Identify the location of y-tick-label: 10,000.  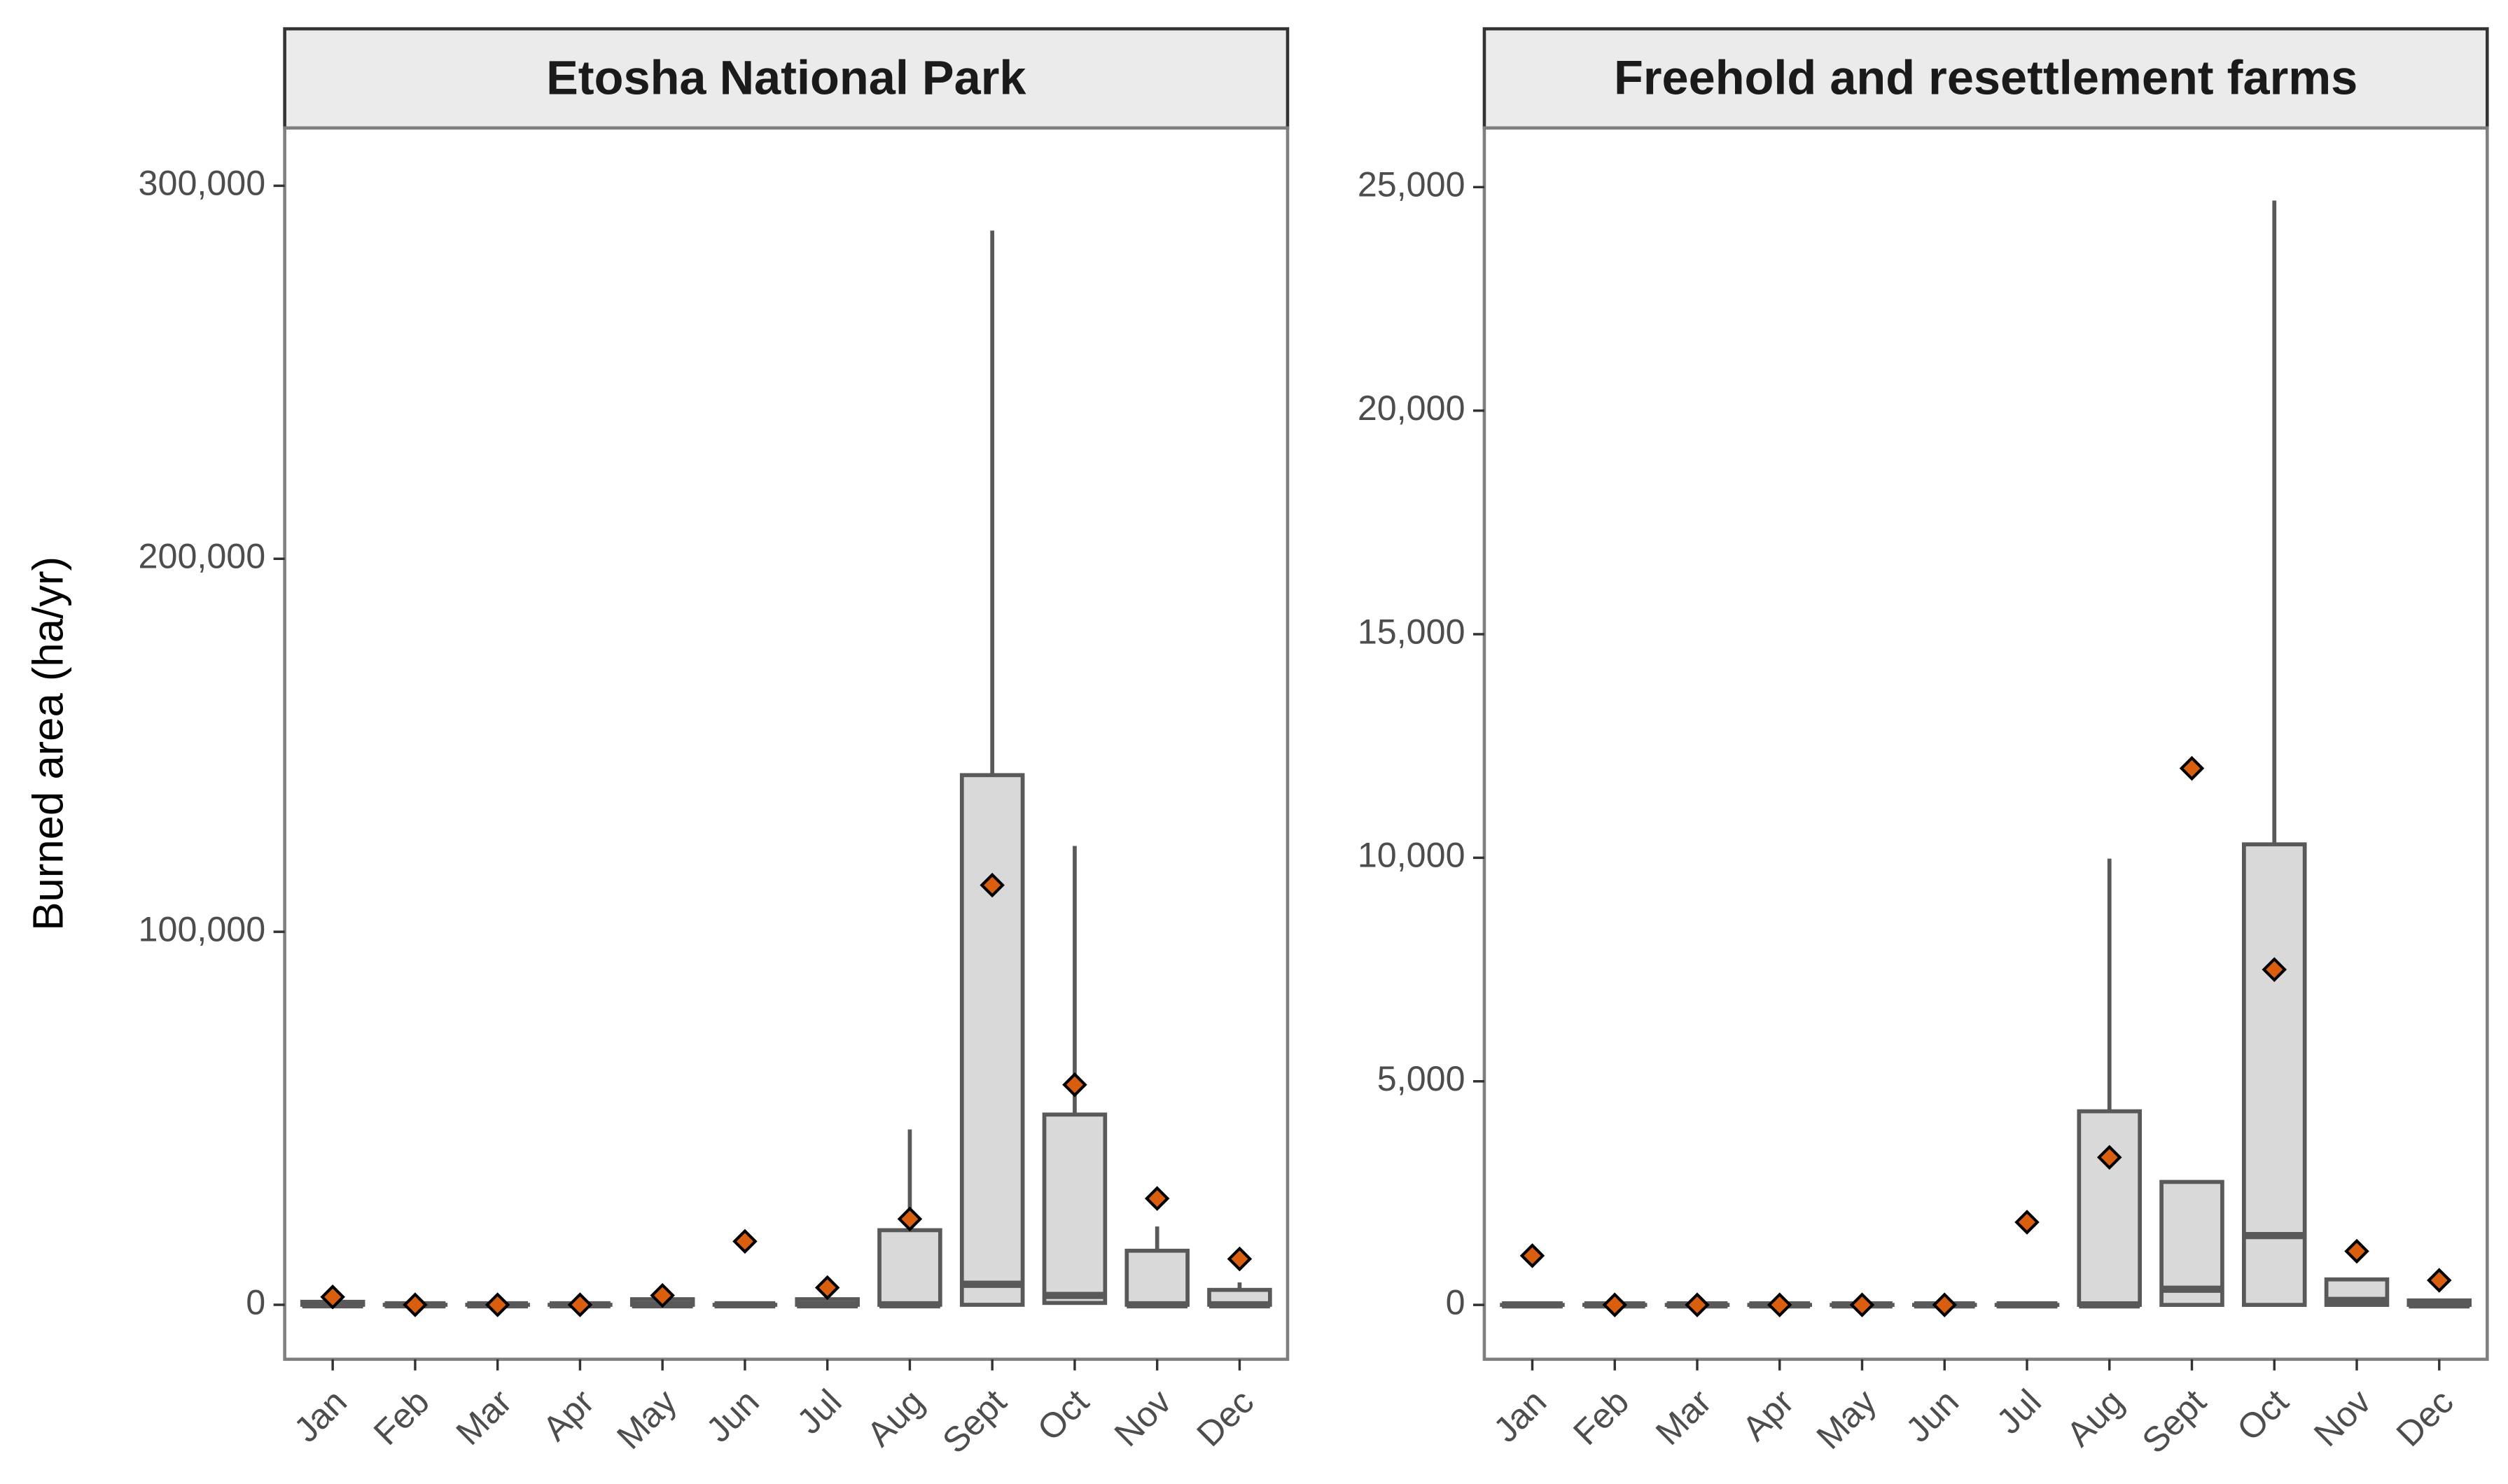
(1411, 855).